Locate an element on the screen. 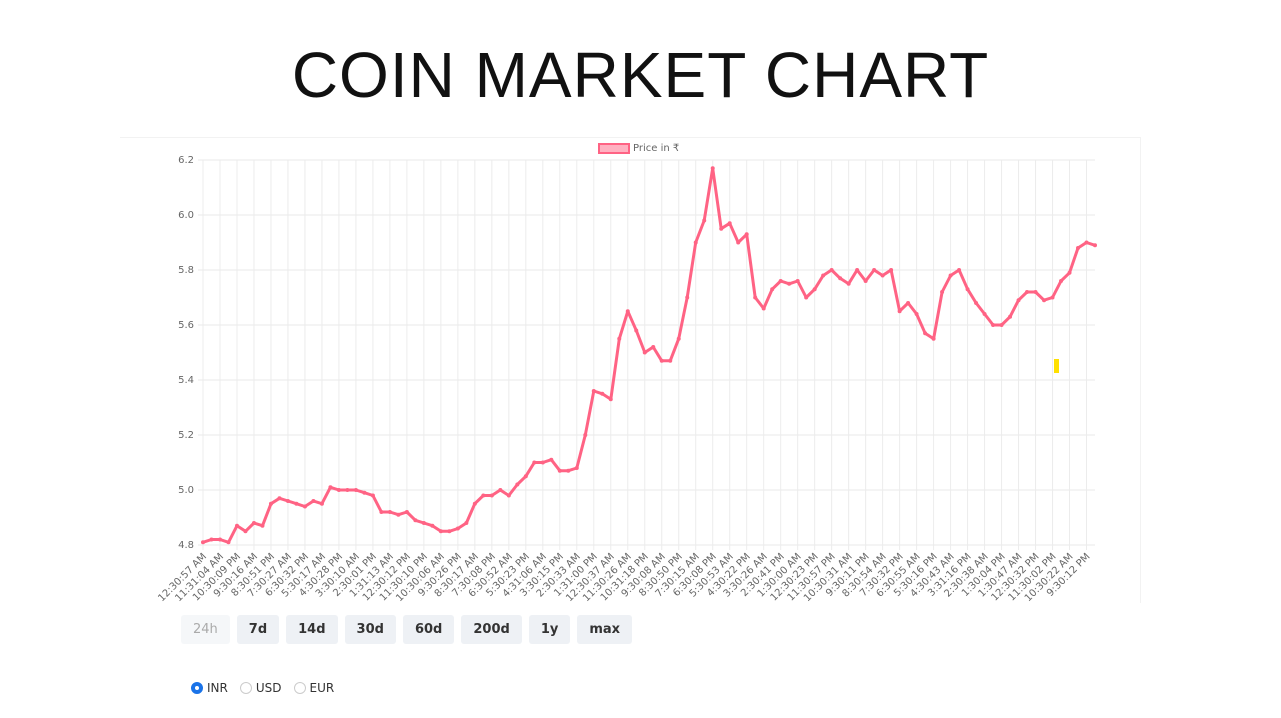 The image size is (1281, 718). range-button: 24h is located at coordinates (205, 629).